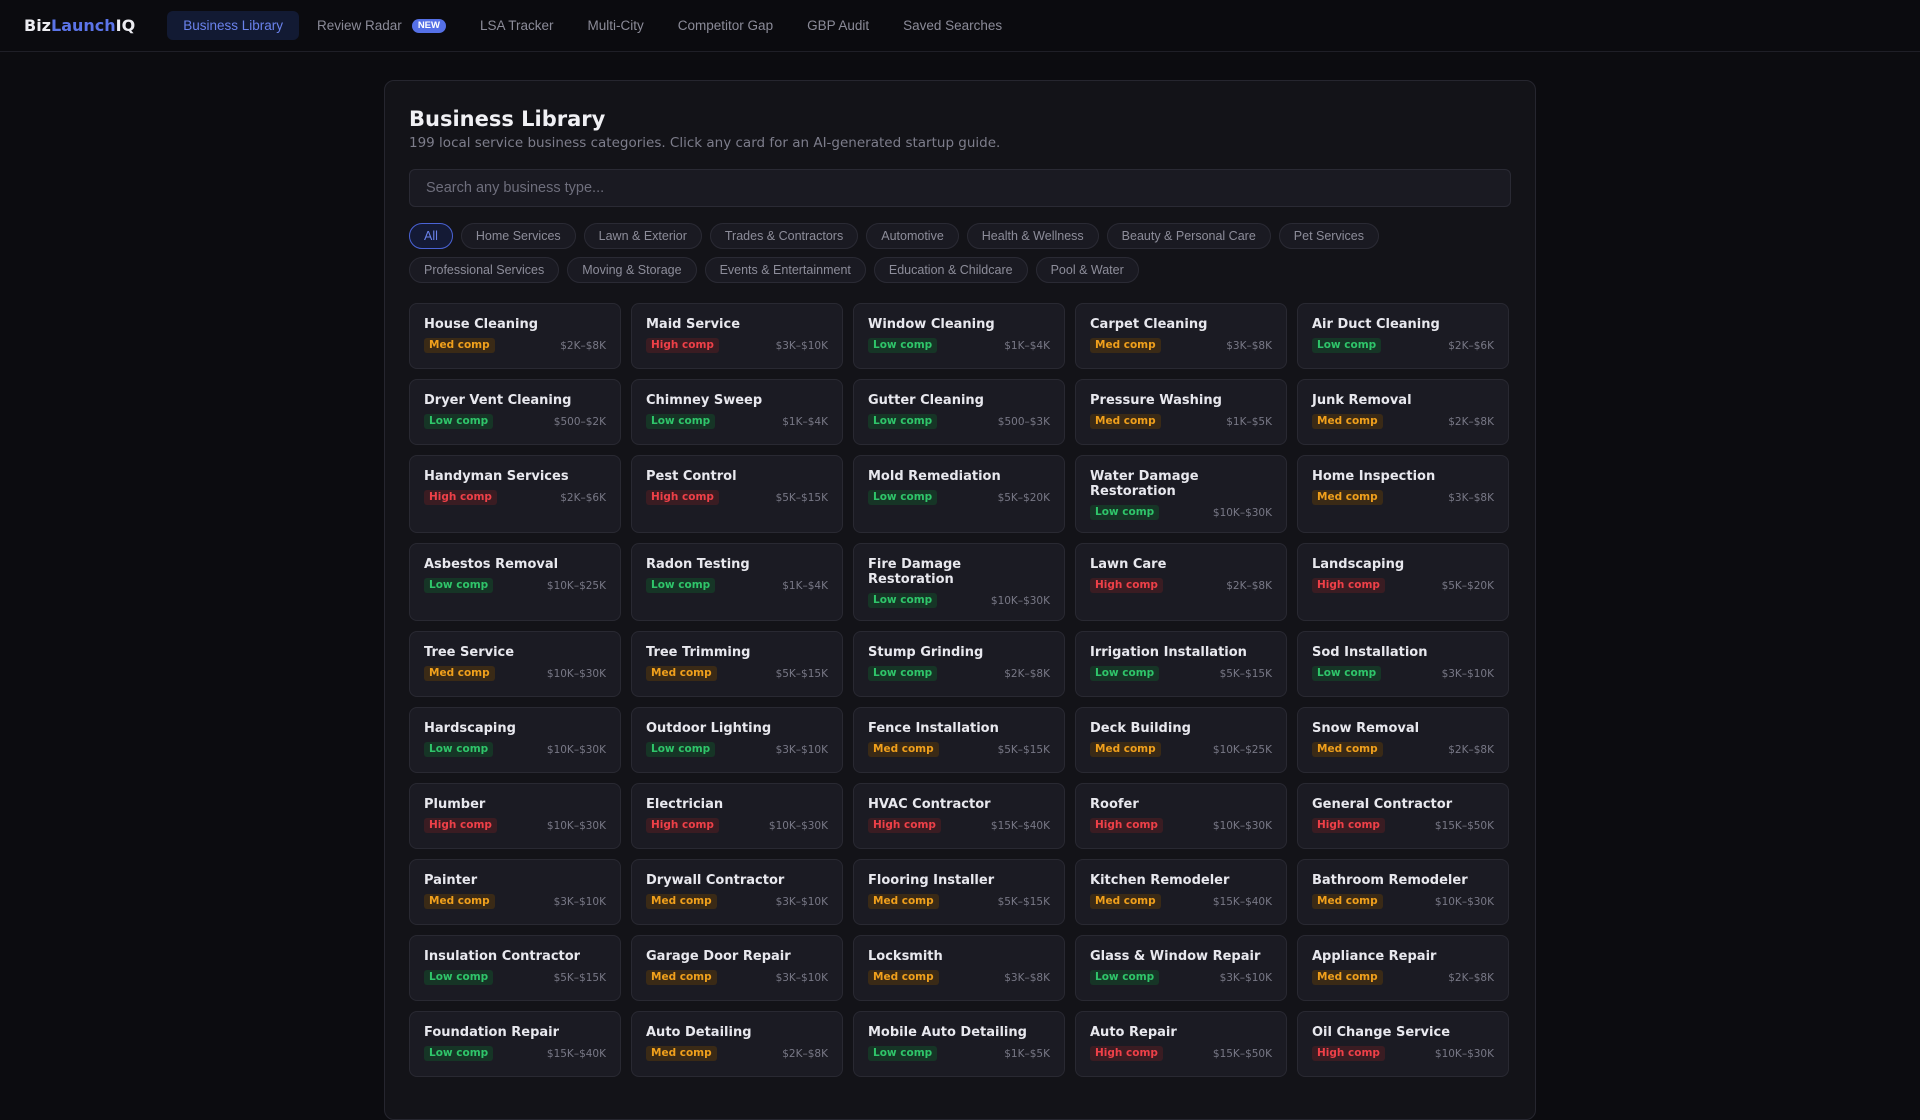 The height and width of the screenshot is (1120, 1920). Describe the element at coordinates (1156, 400) in the screenshot. I see `business-name: Pressure Washing` at that location.